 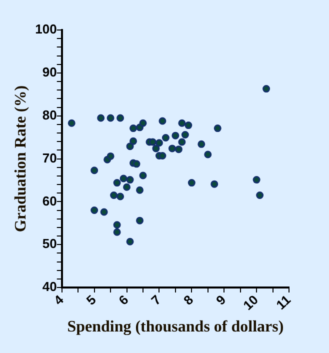 What do you see at coordinates (58, 300) in the screenshot?
I see `x-tick-label: 4` at bounding box center [58, 300].